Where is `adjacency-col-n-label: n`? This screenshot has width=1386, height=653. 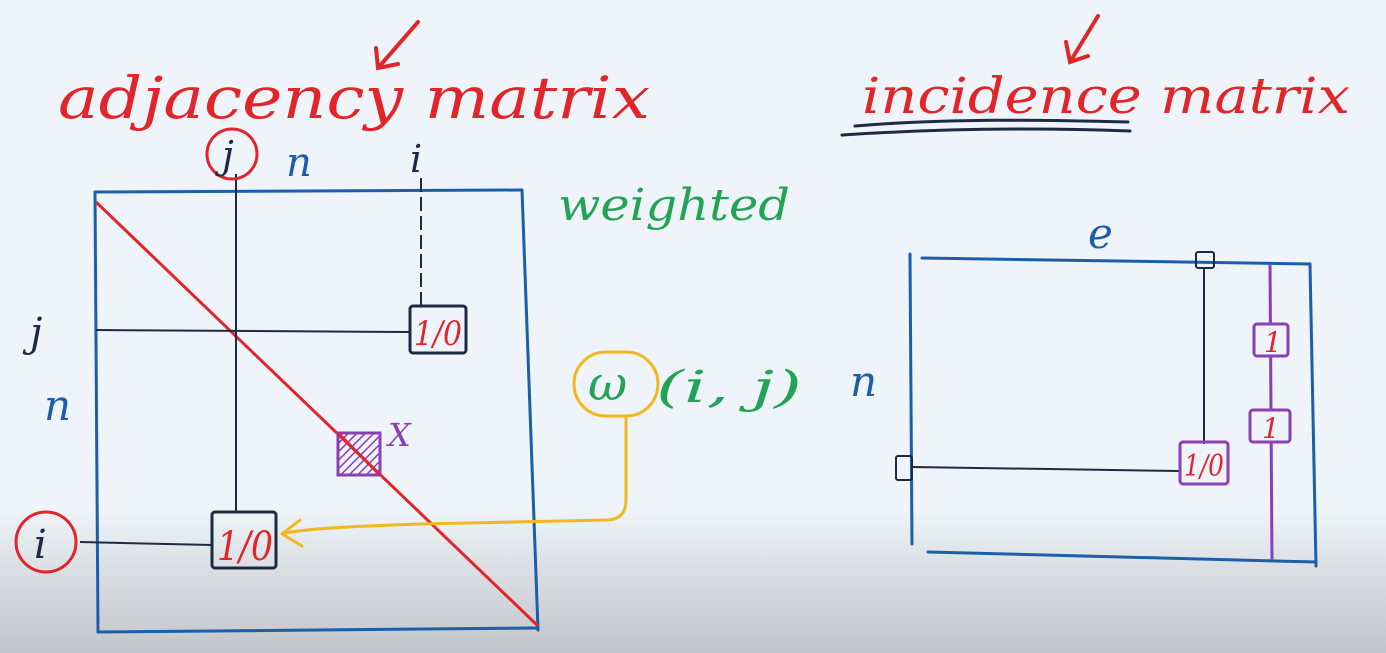
adjacency-col-n-label: n is located at coordinates (299, 163).